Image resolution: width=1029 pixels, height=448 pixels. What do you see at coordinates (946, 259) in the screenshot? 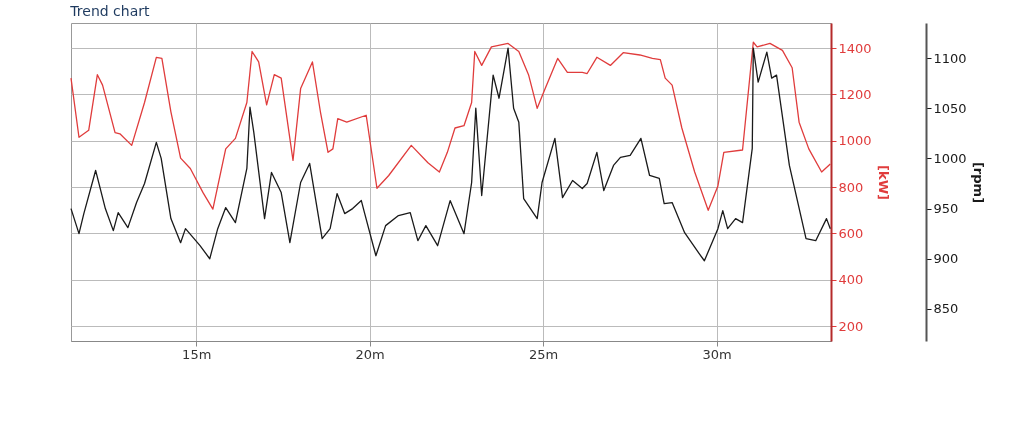
I see `y3-tick-label: 900` at bounding box center [946, 259].